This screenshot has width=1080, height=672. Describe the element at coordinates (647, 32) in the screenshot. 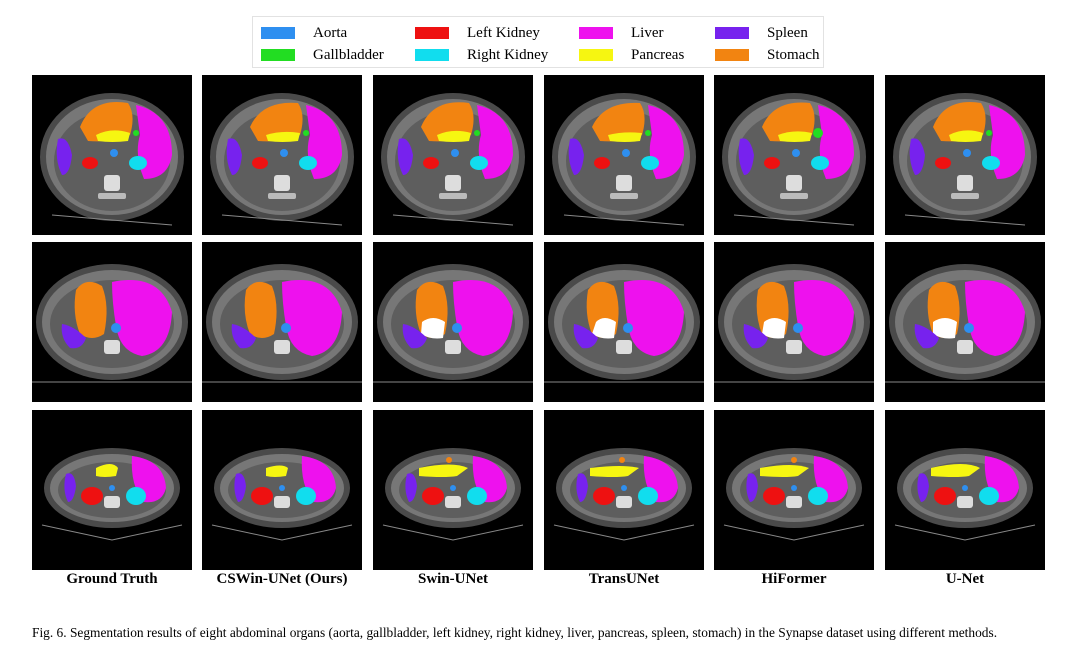

I see `legend-label: Liver` at that location.